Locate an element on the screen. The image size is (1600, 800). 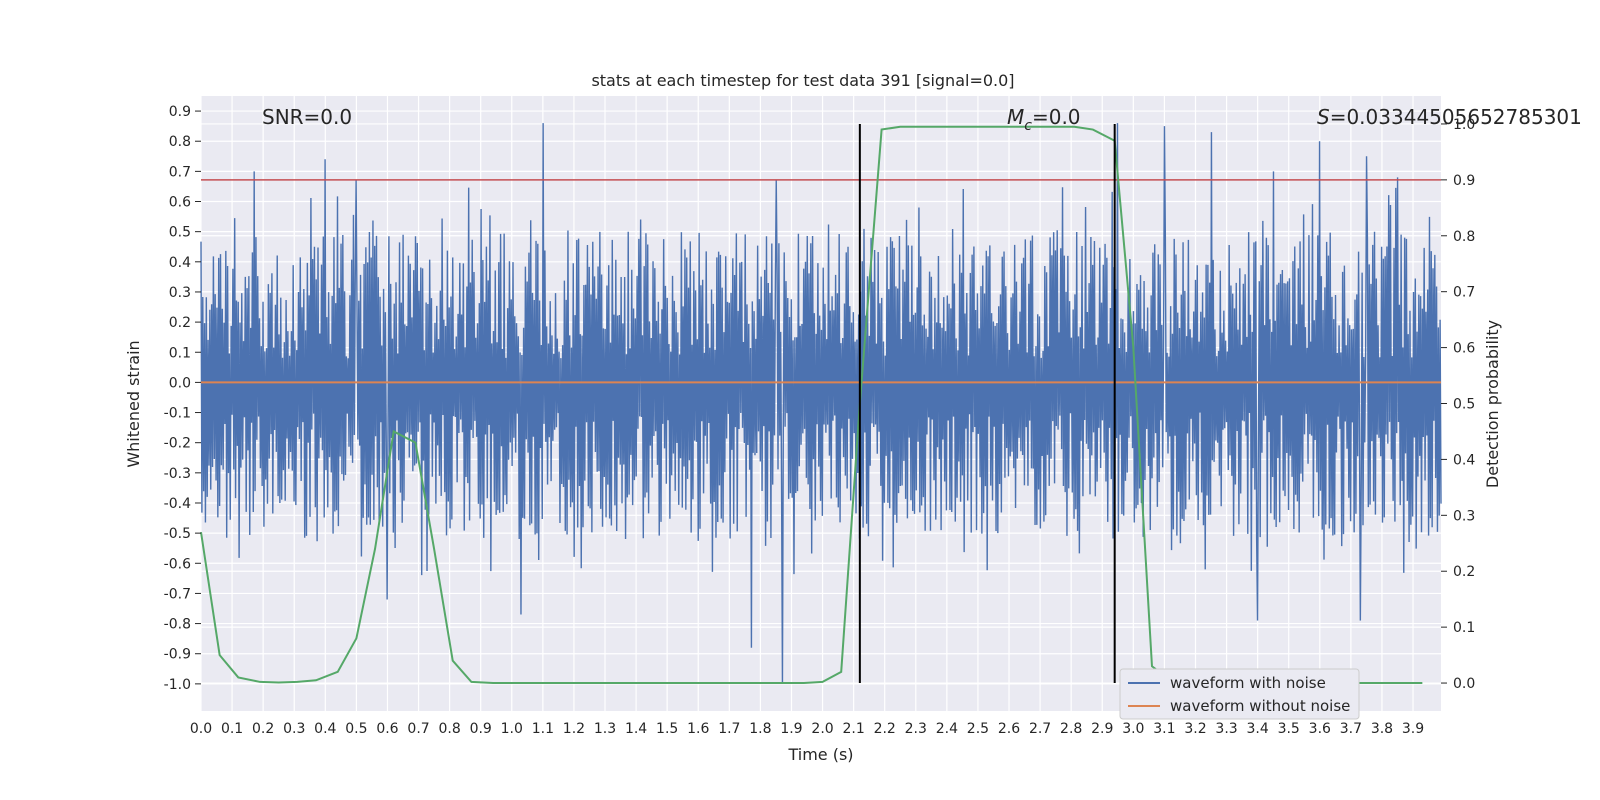
y2-tick-label: 0.5 is located at coordinates (1464, 405).